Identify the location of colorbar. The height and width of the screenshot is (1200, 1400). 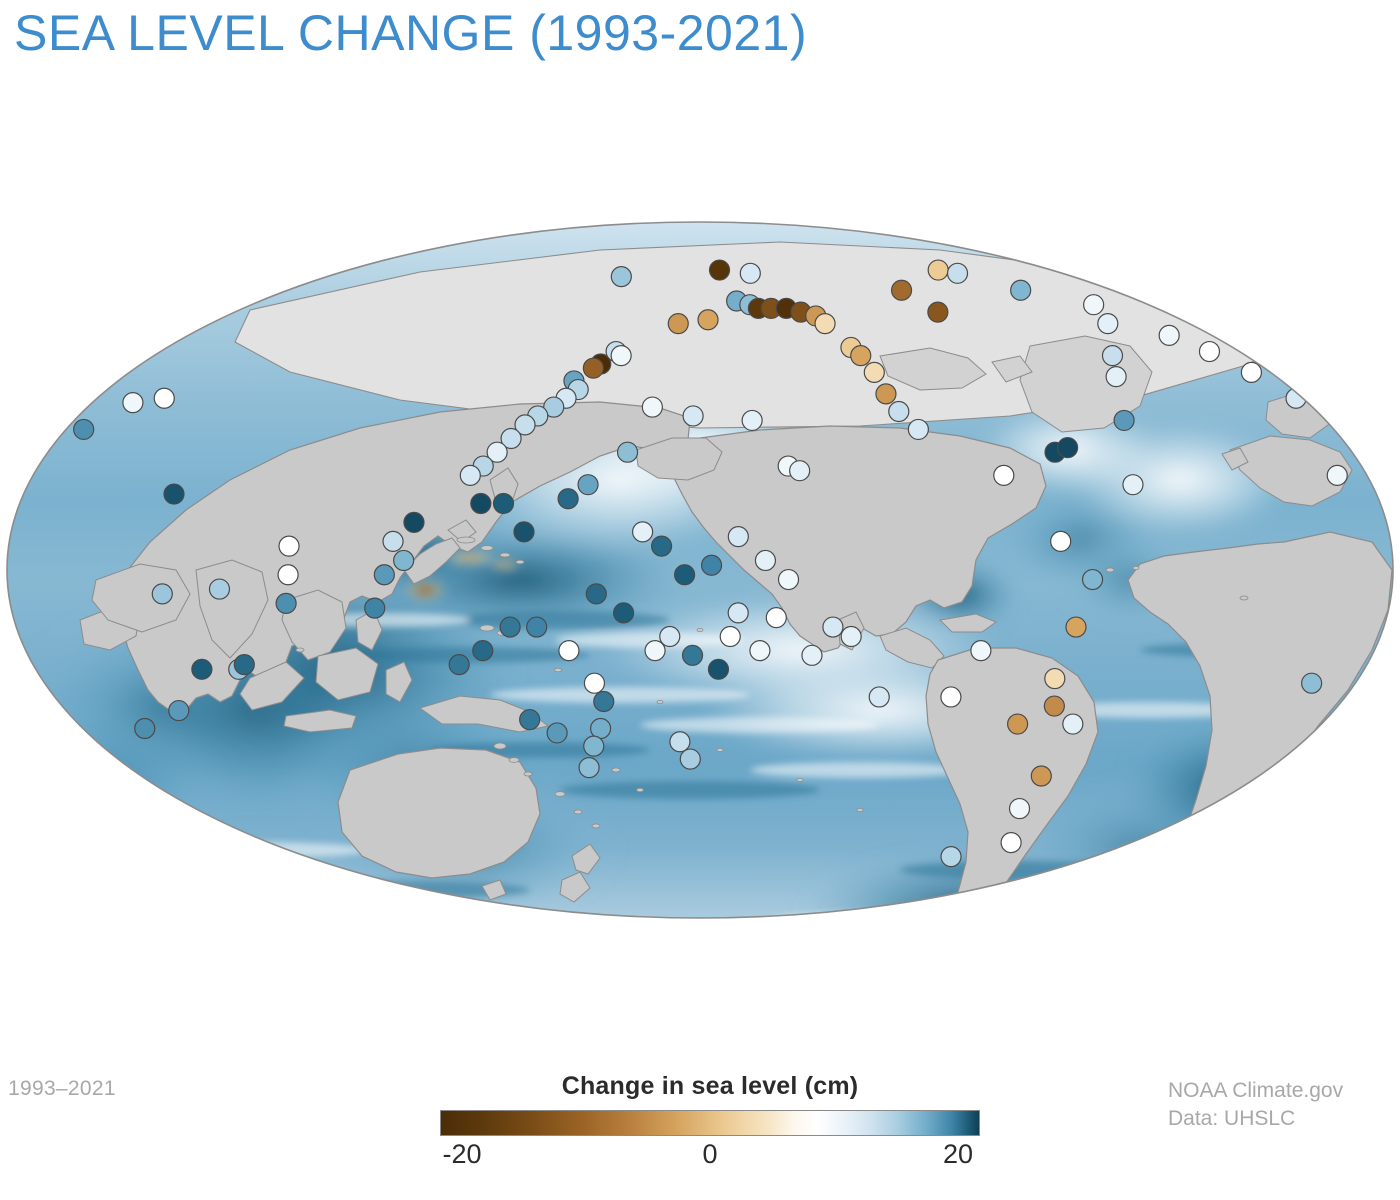
(710, 1123).